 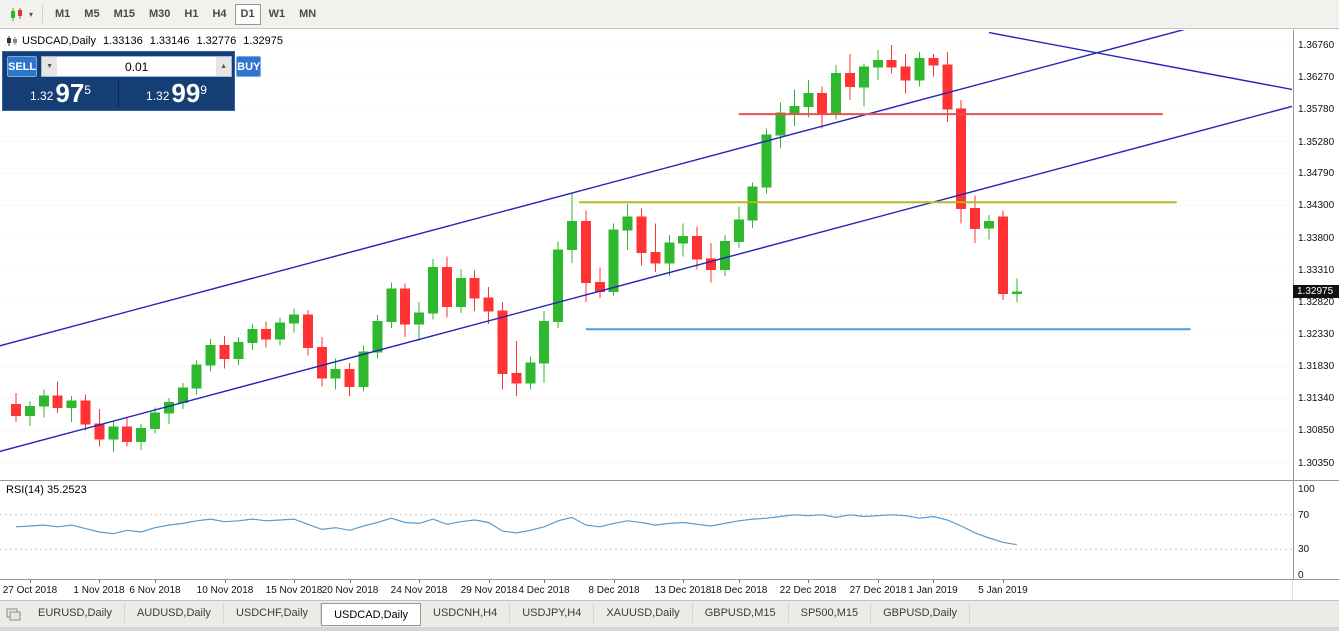 I want to click on current-price-tag: 1.32975, so click(x=1316, y=291).